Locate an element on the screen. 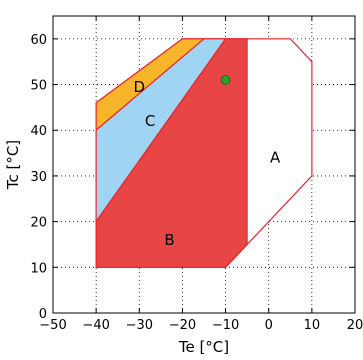 This screenshot has width=363, height=360. y-tick-label: 40 is located at coordinates (38, 131).